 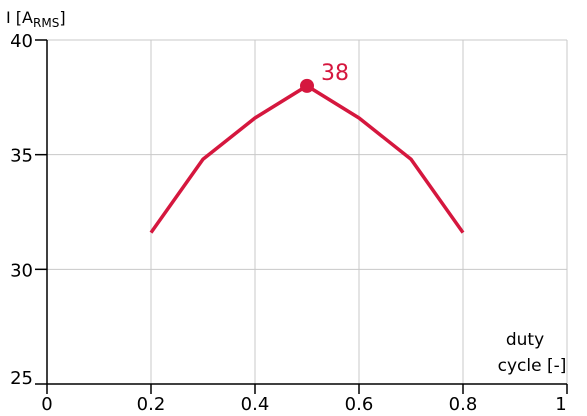 What do you see at coordinates (359, 403) in the screenshot?
I see `x-tick-label: 0.6` at bounding box center [359, 403].